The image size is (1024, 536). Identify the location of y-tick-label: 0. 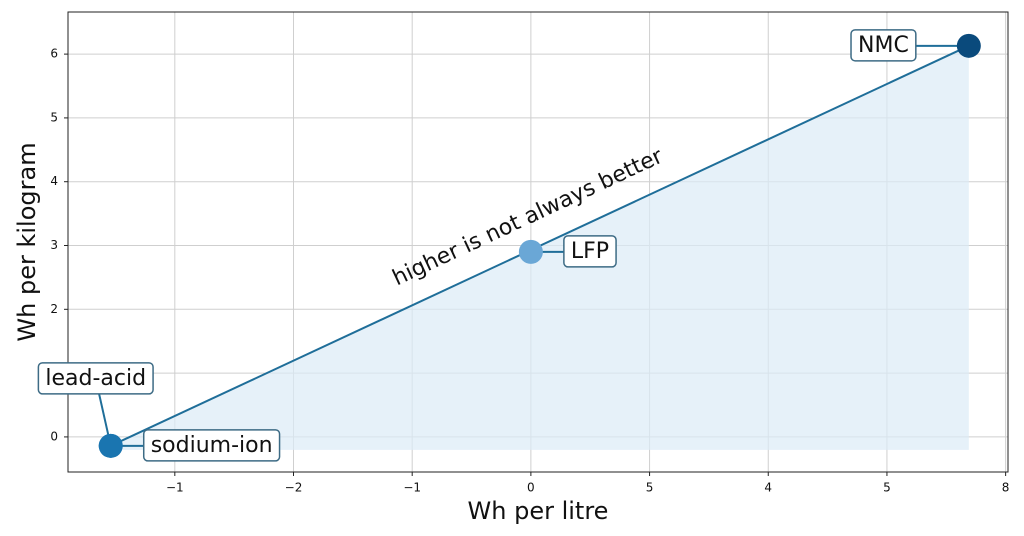
(54, 436).